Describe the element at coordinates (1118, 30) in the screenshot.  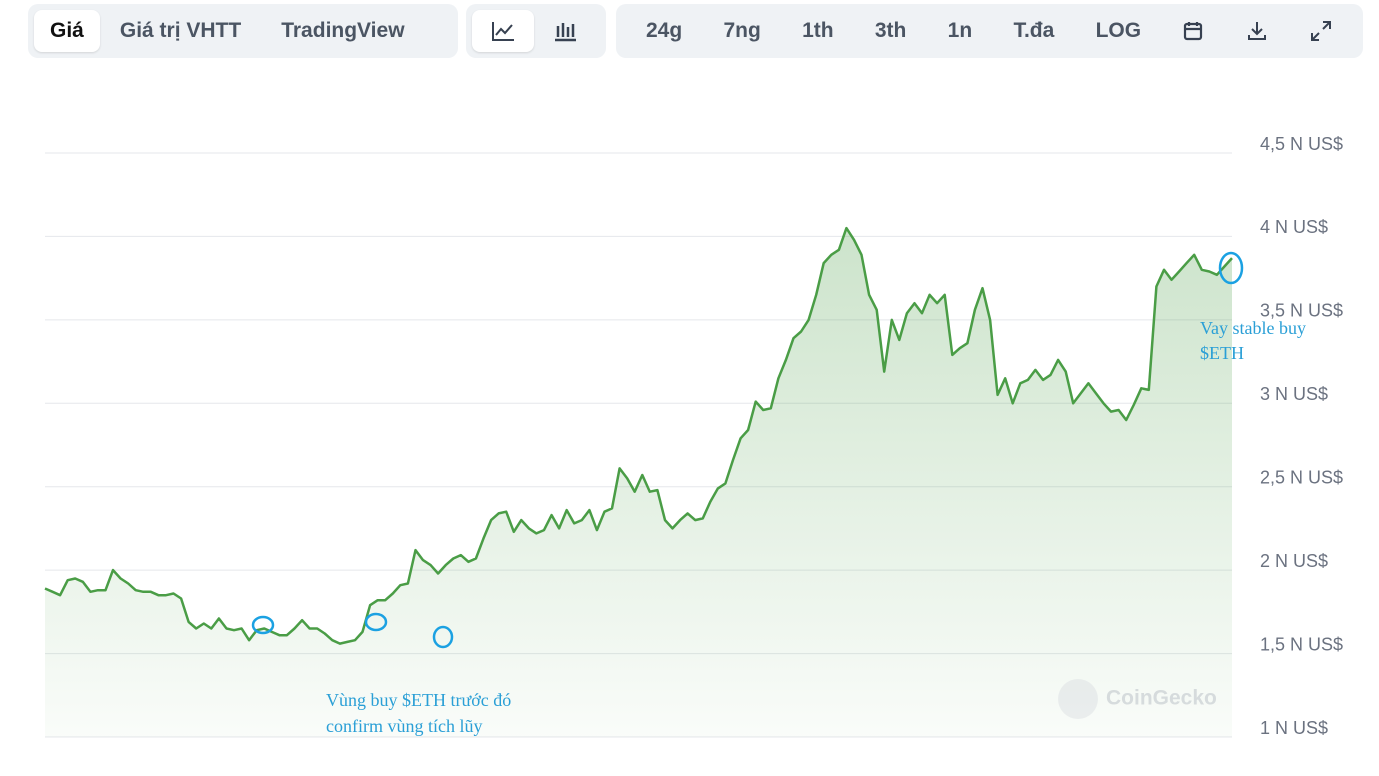
I see `log-button: LOG` at that location.